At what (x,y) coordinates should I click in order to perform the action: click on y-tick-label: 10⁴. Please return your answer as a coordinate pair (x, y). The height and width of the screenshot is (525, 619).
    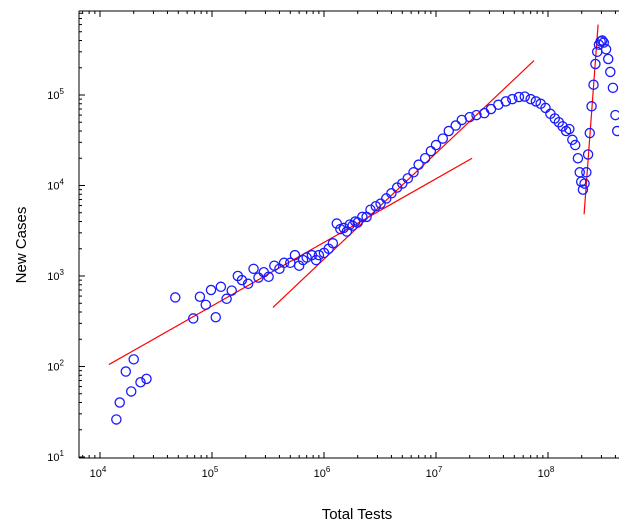
    Looking at the image, I should click on (55, 185).